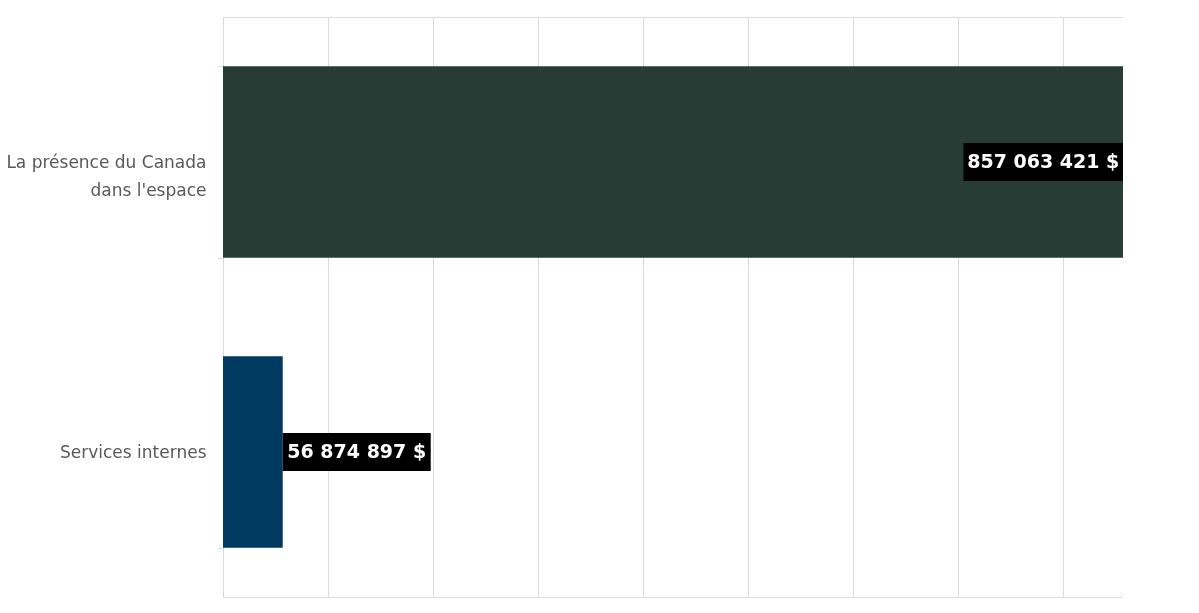 The height and width of the screenshot is (613, 1199). Describe the element at coordinates (133, 451) in the screenshot. I see `y-tick-label: Services internes` at that location.